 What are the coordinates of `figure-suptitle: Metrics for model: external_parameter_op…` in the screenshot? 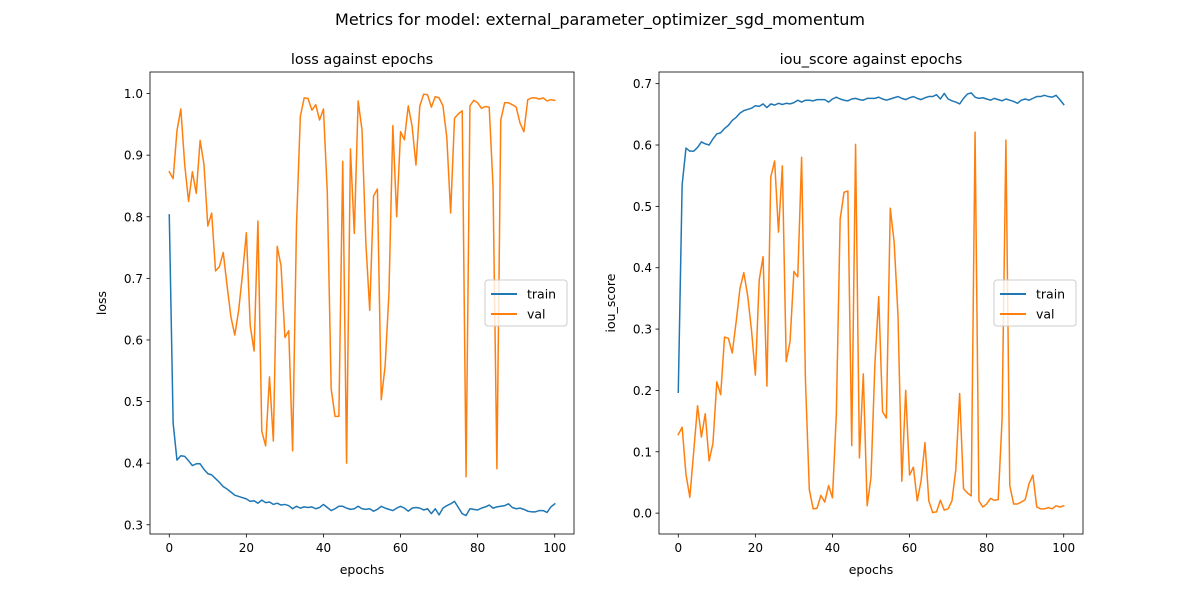 It's located at (600, 20).